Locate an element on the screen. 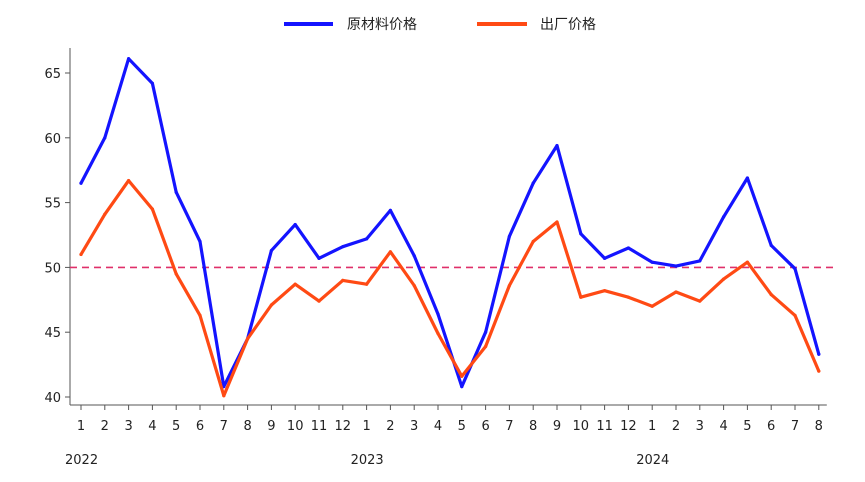 Image resolution: width=865 pixels, height=482 pixels. y-tick-label: 55 is located at coordinates (52, 204).